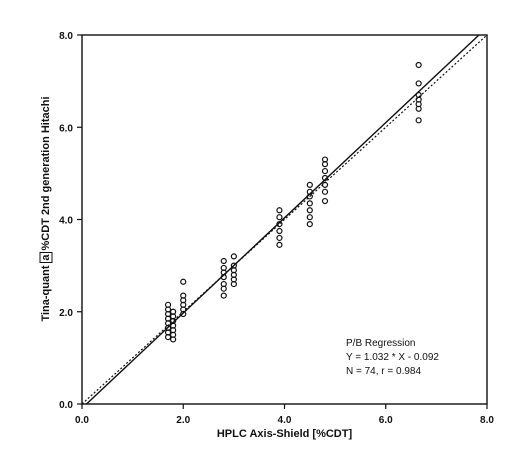 This screenshot has height=455, width=518. I want to click on annotation-line: Y = 1.032 * X - 0.092, so click(392, 357).